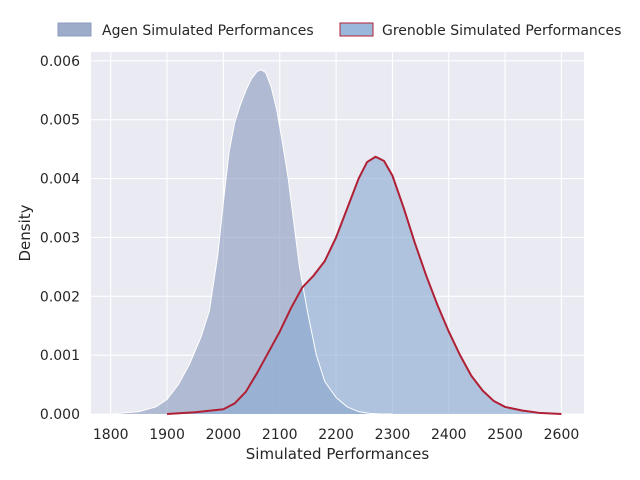 The height and width of the screenshot is (480, 640). I want to click on x-axis: 1800 1900 2000 2100 2200 2300 2400 2500 2600, so click(336, 435).